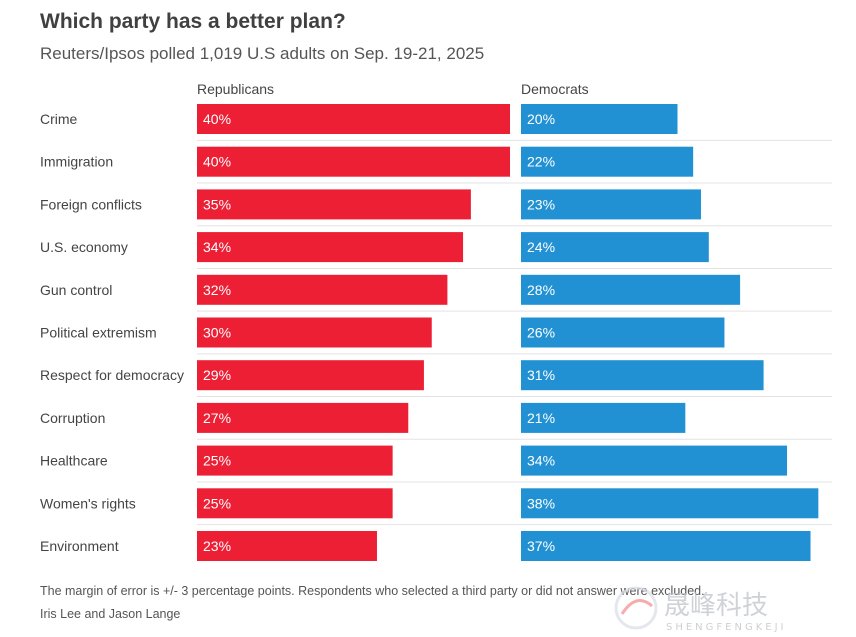 The image size is (856, 637). Describe the element at coordinates (541, 546) in the screenshot. I see `data-label: 37%` at that location.